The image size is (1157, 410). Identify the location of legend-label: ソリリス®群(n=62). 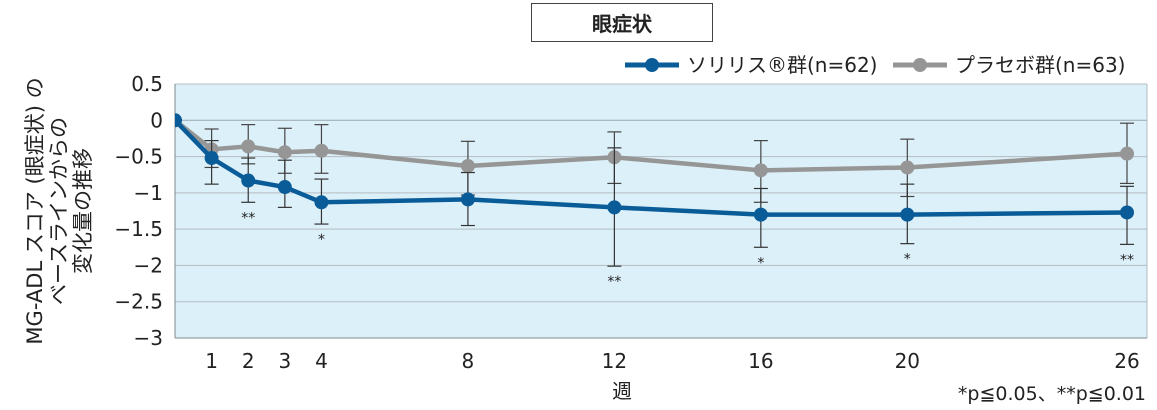
(782, 65).